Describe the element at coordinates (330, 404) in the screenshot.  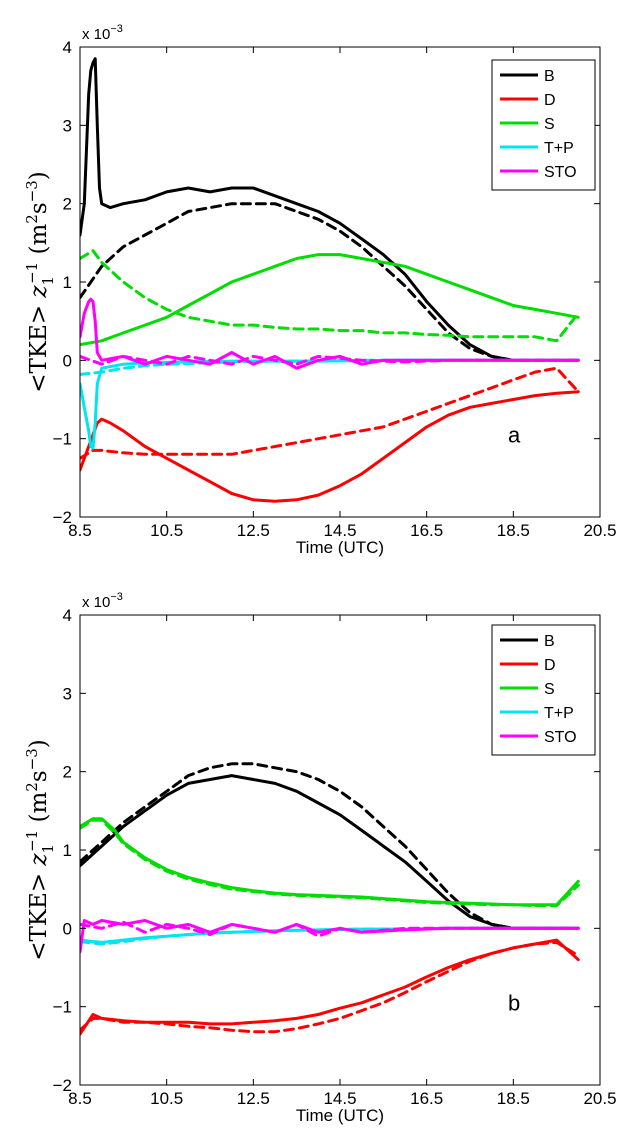
I see `series-line-tp-solid` at that location.